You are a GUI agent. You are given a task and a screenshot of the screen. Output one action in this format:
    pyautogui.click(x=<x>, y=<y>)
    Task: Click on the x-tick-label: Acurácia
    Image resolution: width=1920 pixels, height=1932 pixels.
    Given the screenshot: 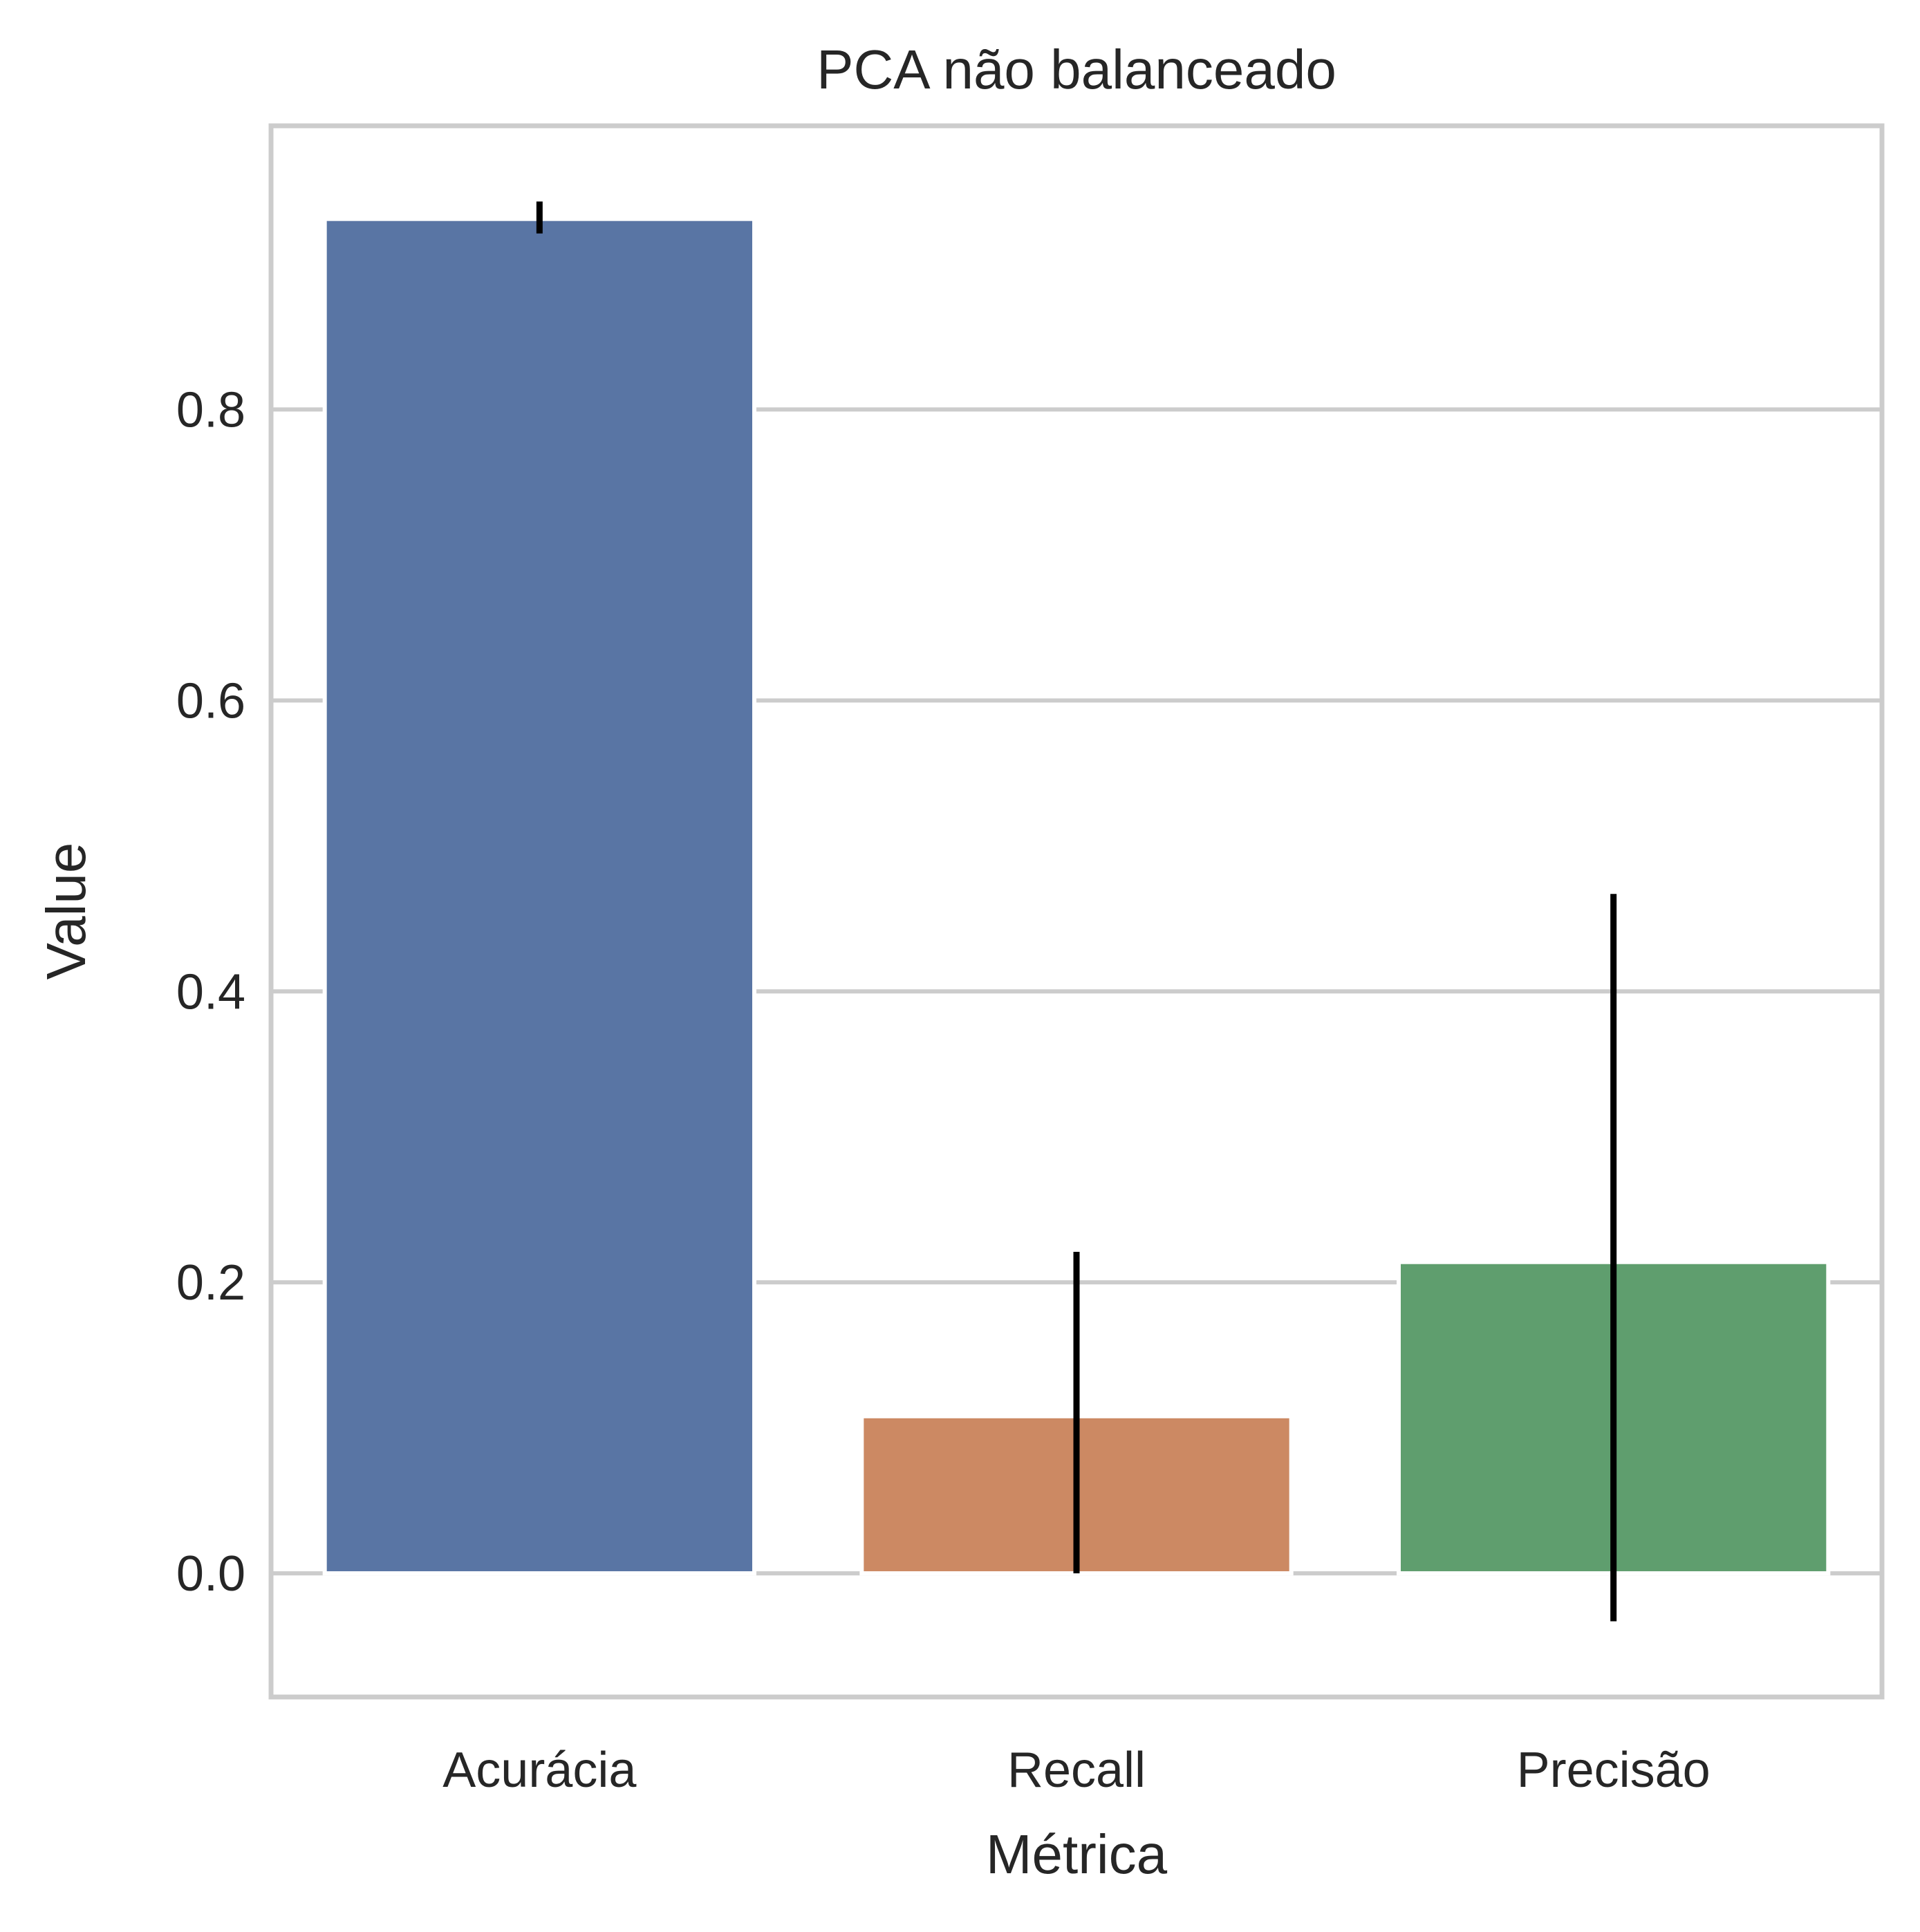 What is the action you would take?
    pyautogui.click(x=539, y=1770)
    